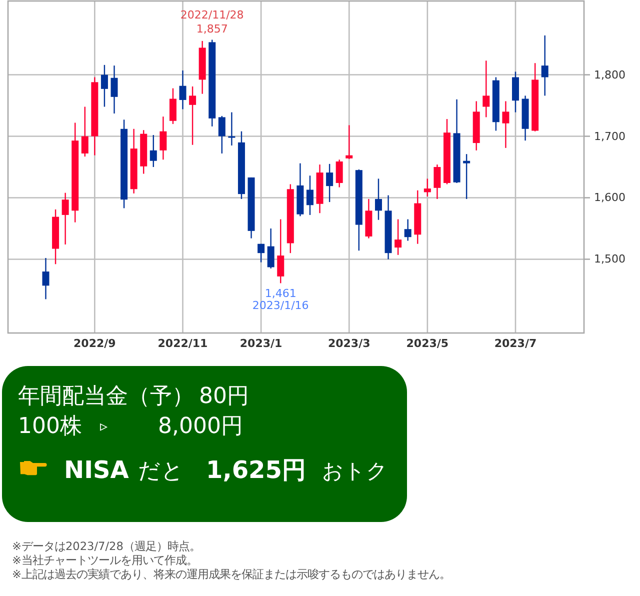 This screenshot has width=640, height=596. Describe the element at coordinates (280, 305) in the screenshot. I see `annotation: 2023/1/16` at that location.